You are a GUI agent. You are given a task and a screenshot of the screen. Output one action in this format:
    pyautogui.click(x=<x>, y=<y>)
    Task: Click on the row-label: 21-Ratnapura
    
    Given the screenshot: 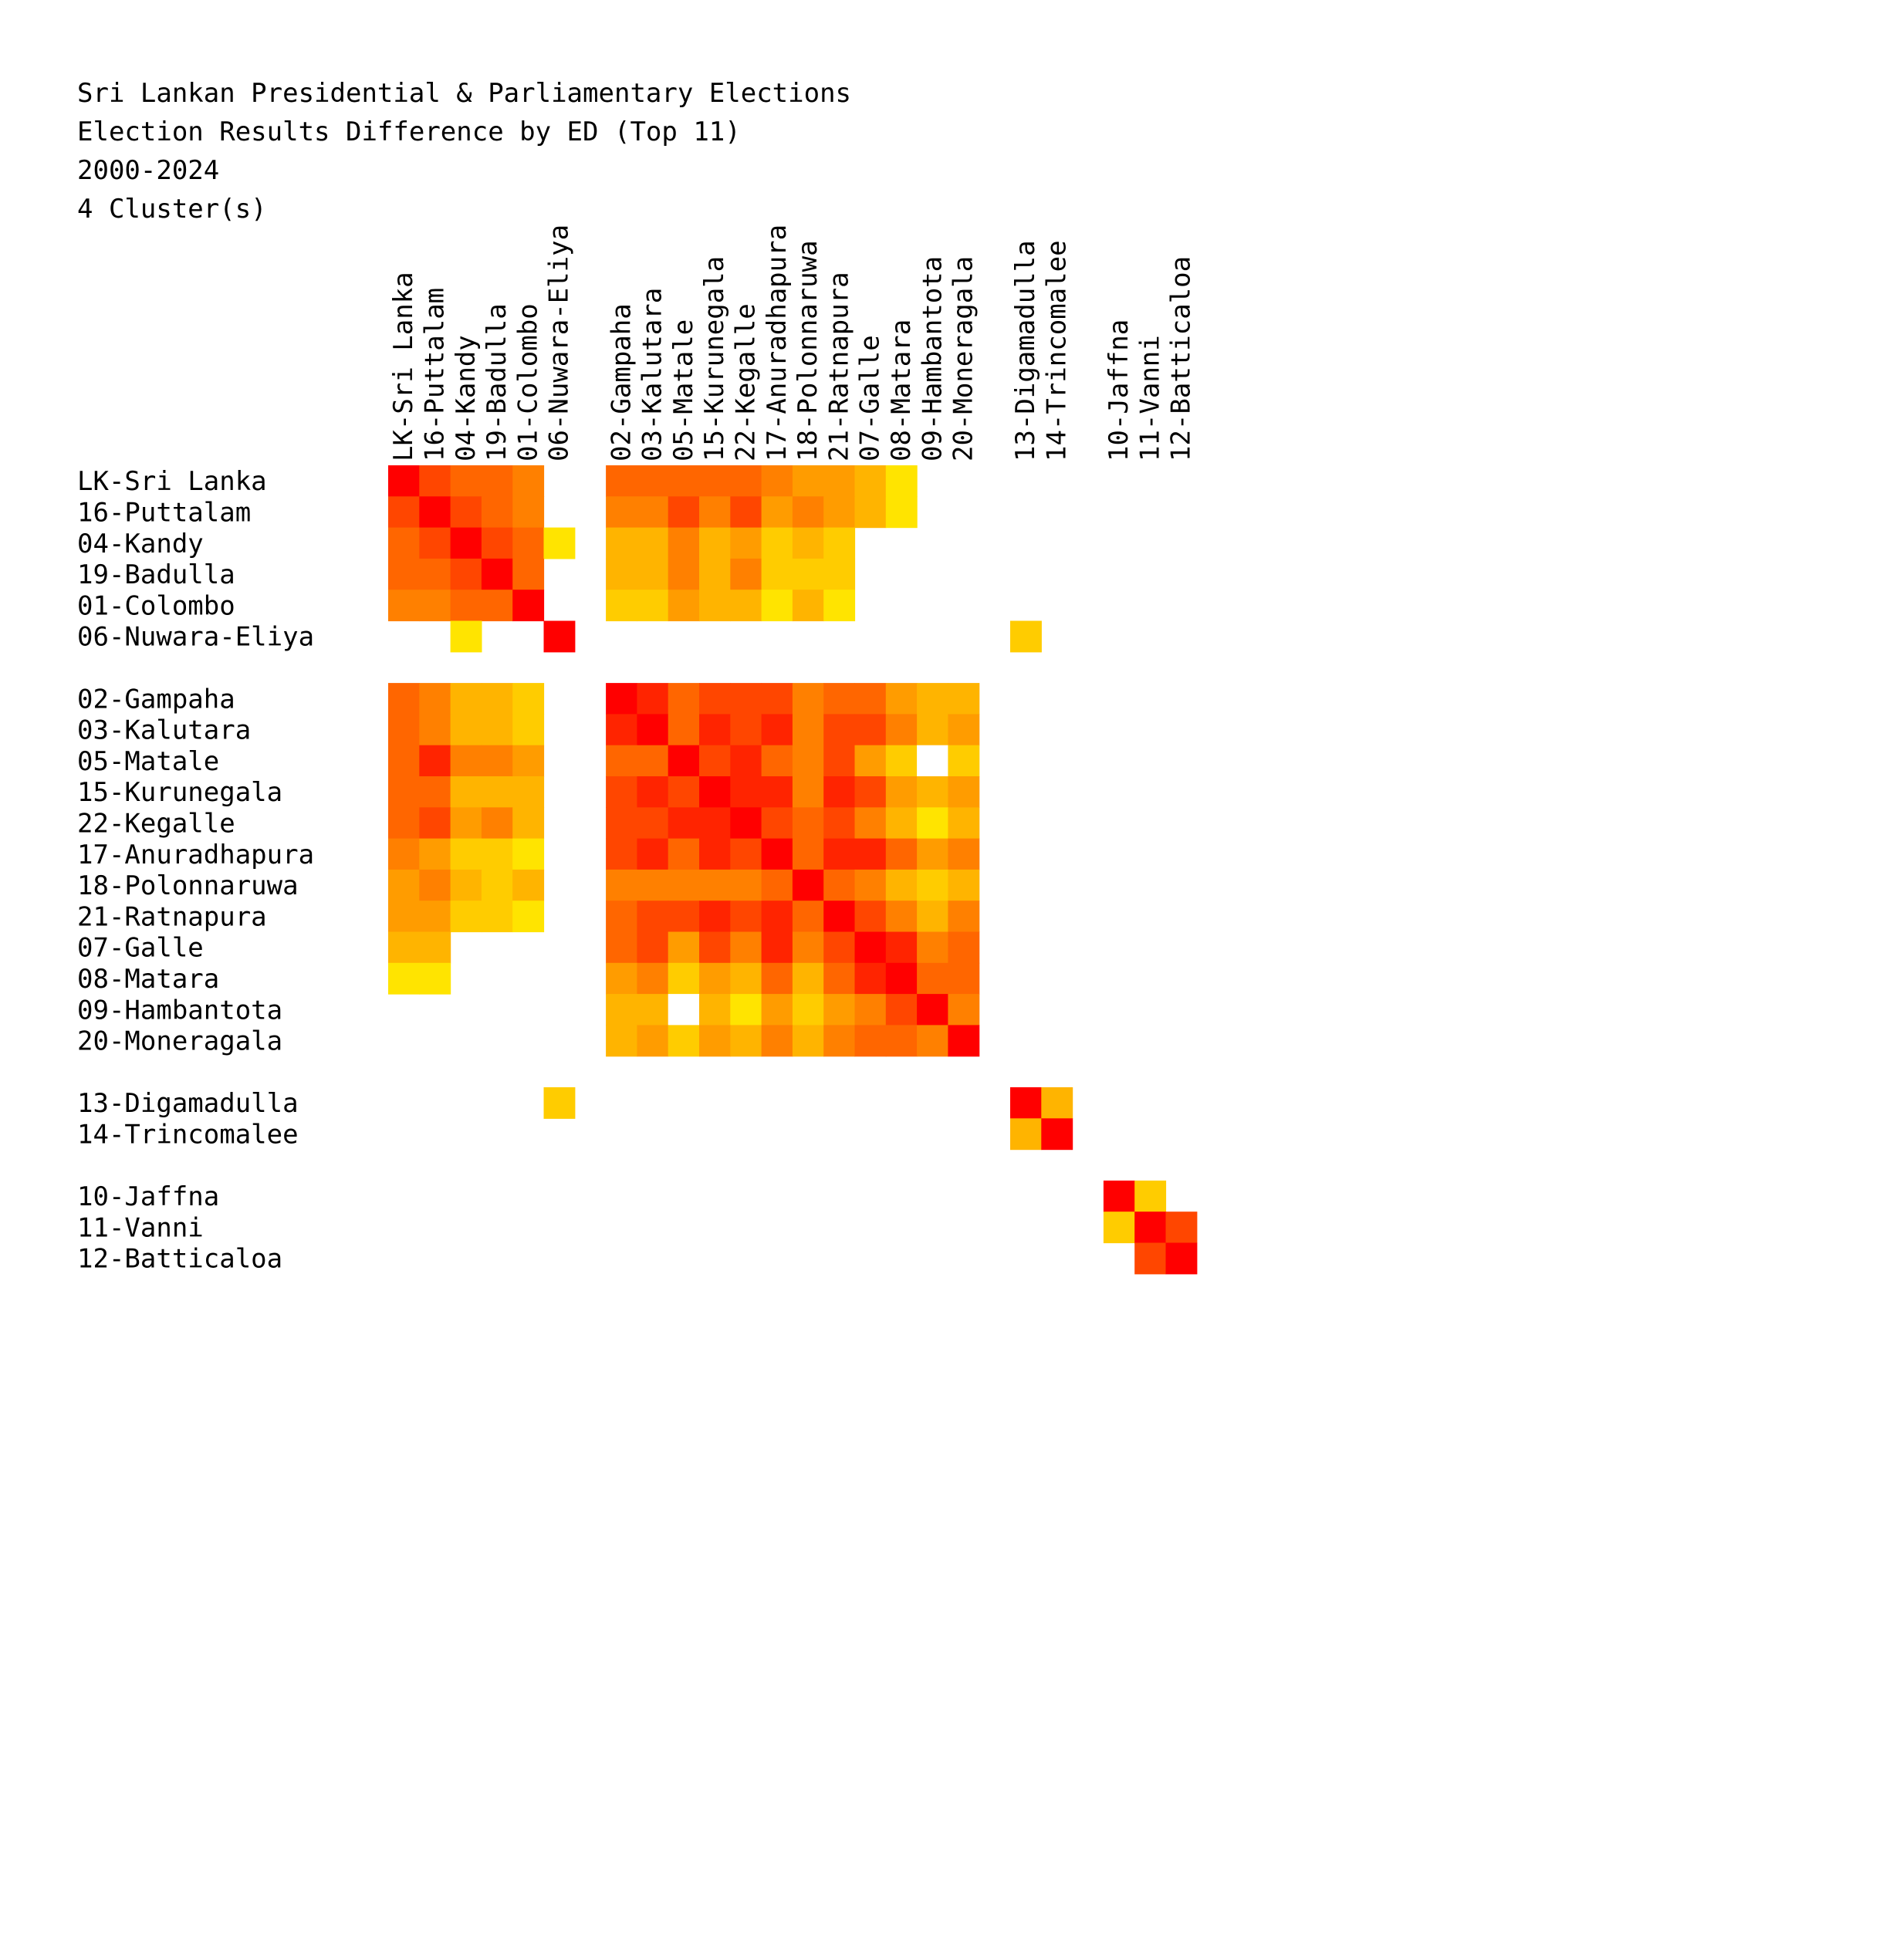 What is the action you would take?
    pyautogui.click(x=172, y=916)
    